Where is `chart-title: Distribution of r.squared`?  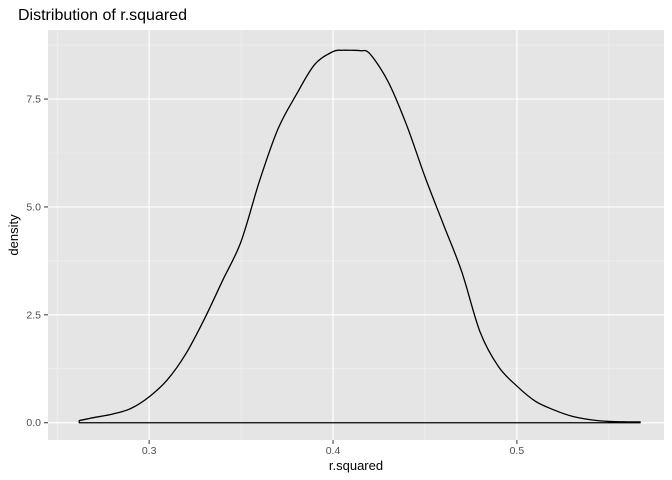 chart-title: Distribution of r.squared is located at coordinates (102, 15).